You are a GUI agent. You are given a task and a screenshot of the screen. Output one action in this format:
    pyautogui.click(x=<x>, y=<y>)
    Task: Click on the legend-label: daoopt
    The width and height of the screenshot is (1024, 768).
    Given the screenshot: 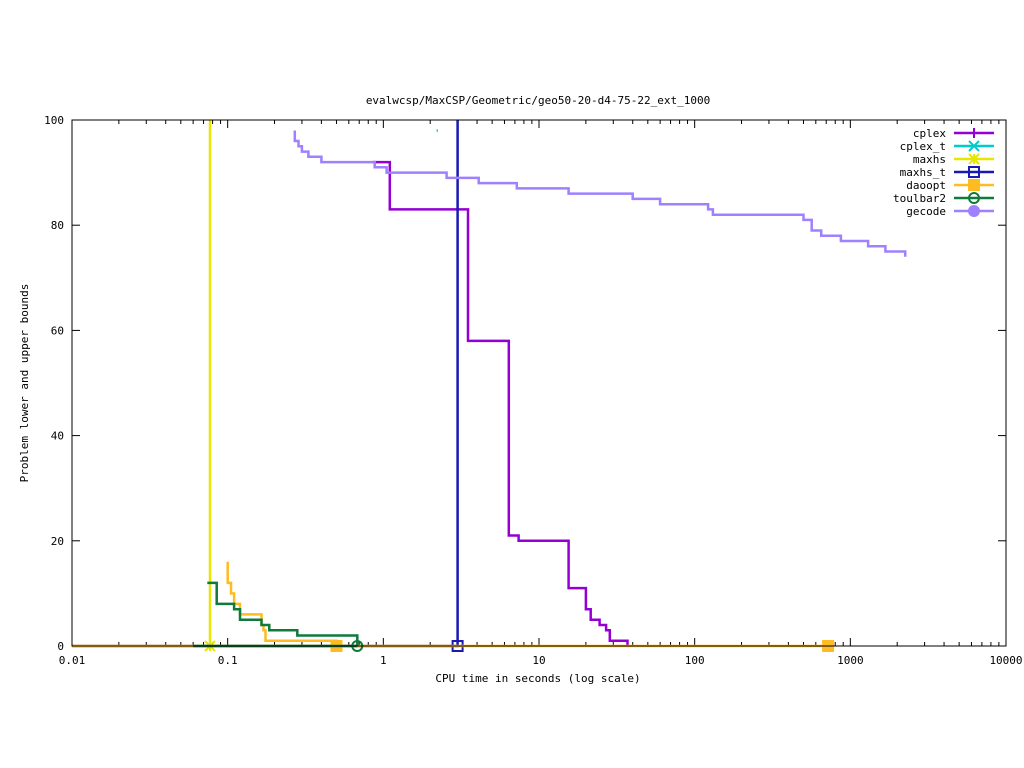 What is the action you would take?
    pyautogui.click(x=926, y=185)
    